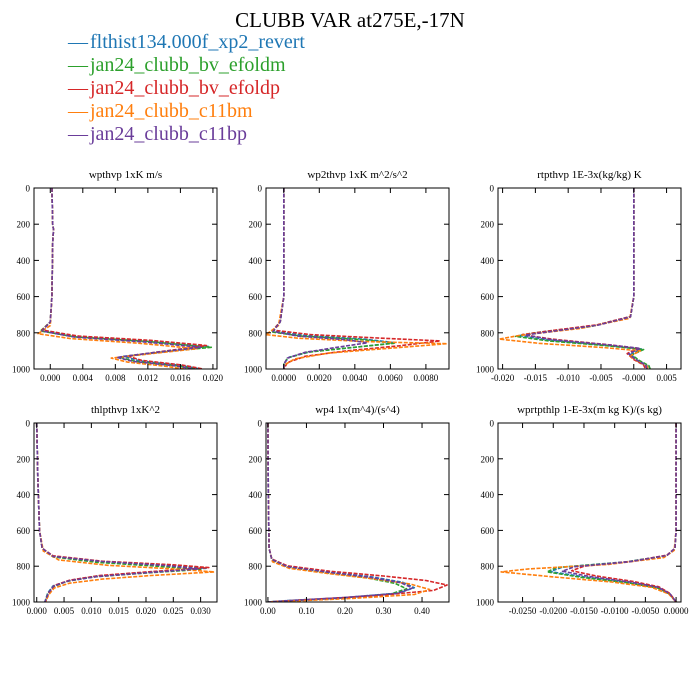  I want to click on x-tick-label: -0.0250, so click(523, 611).